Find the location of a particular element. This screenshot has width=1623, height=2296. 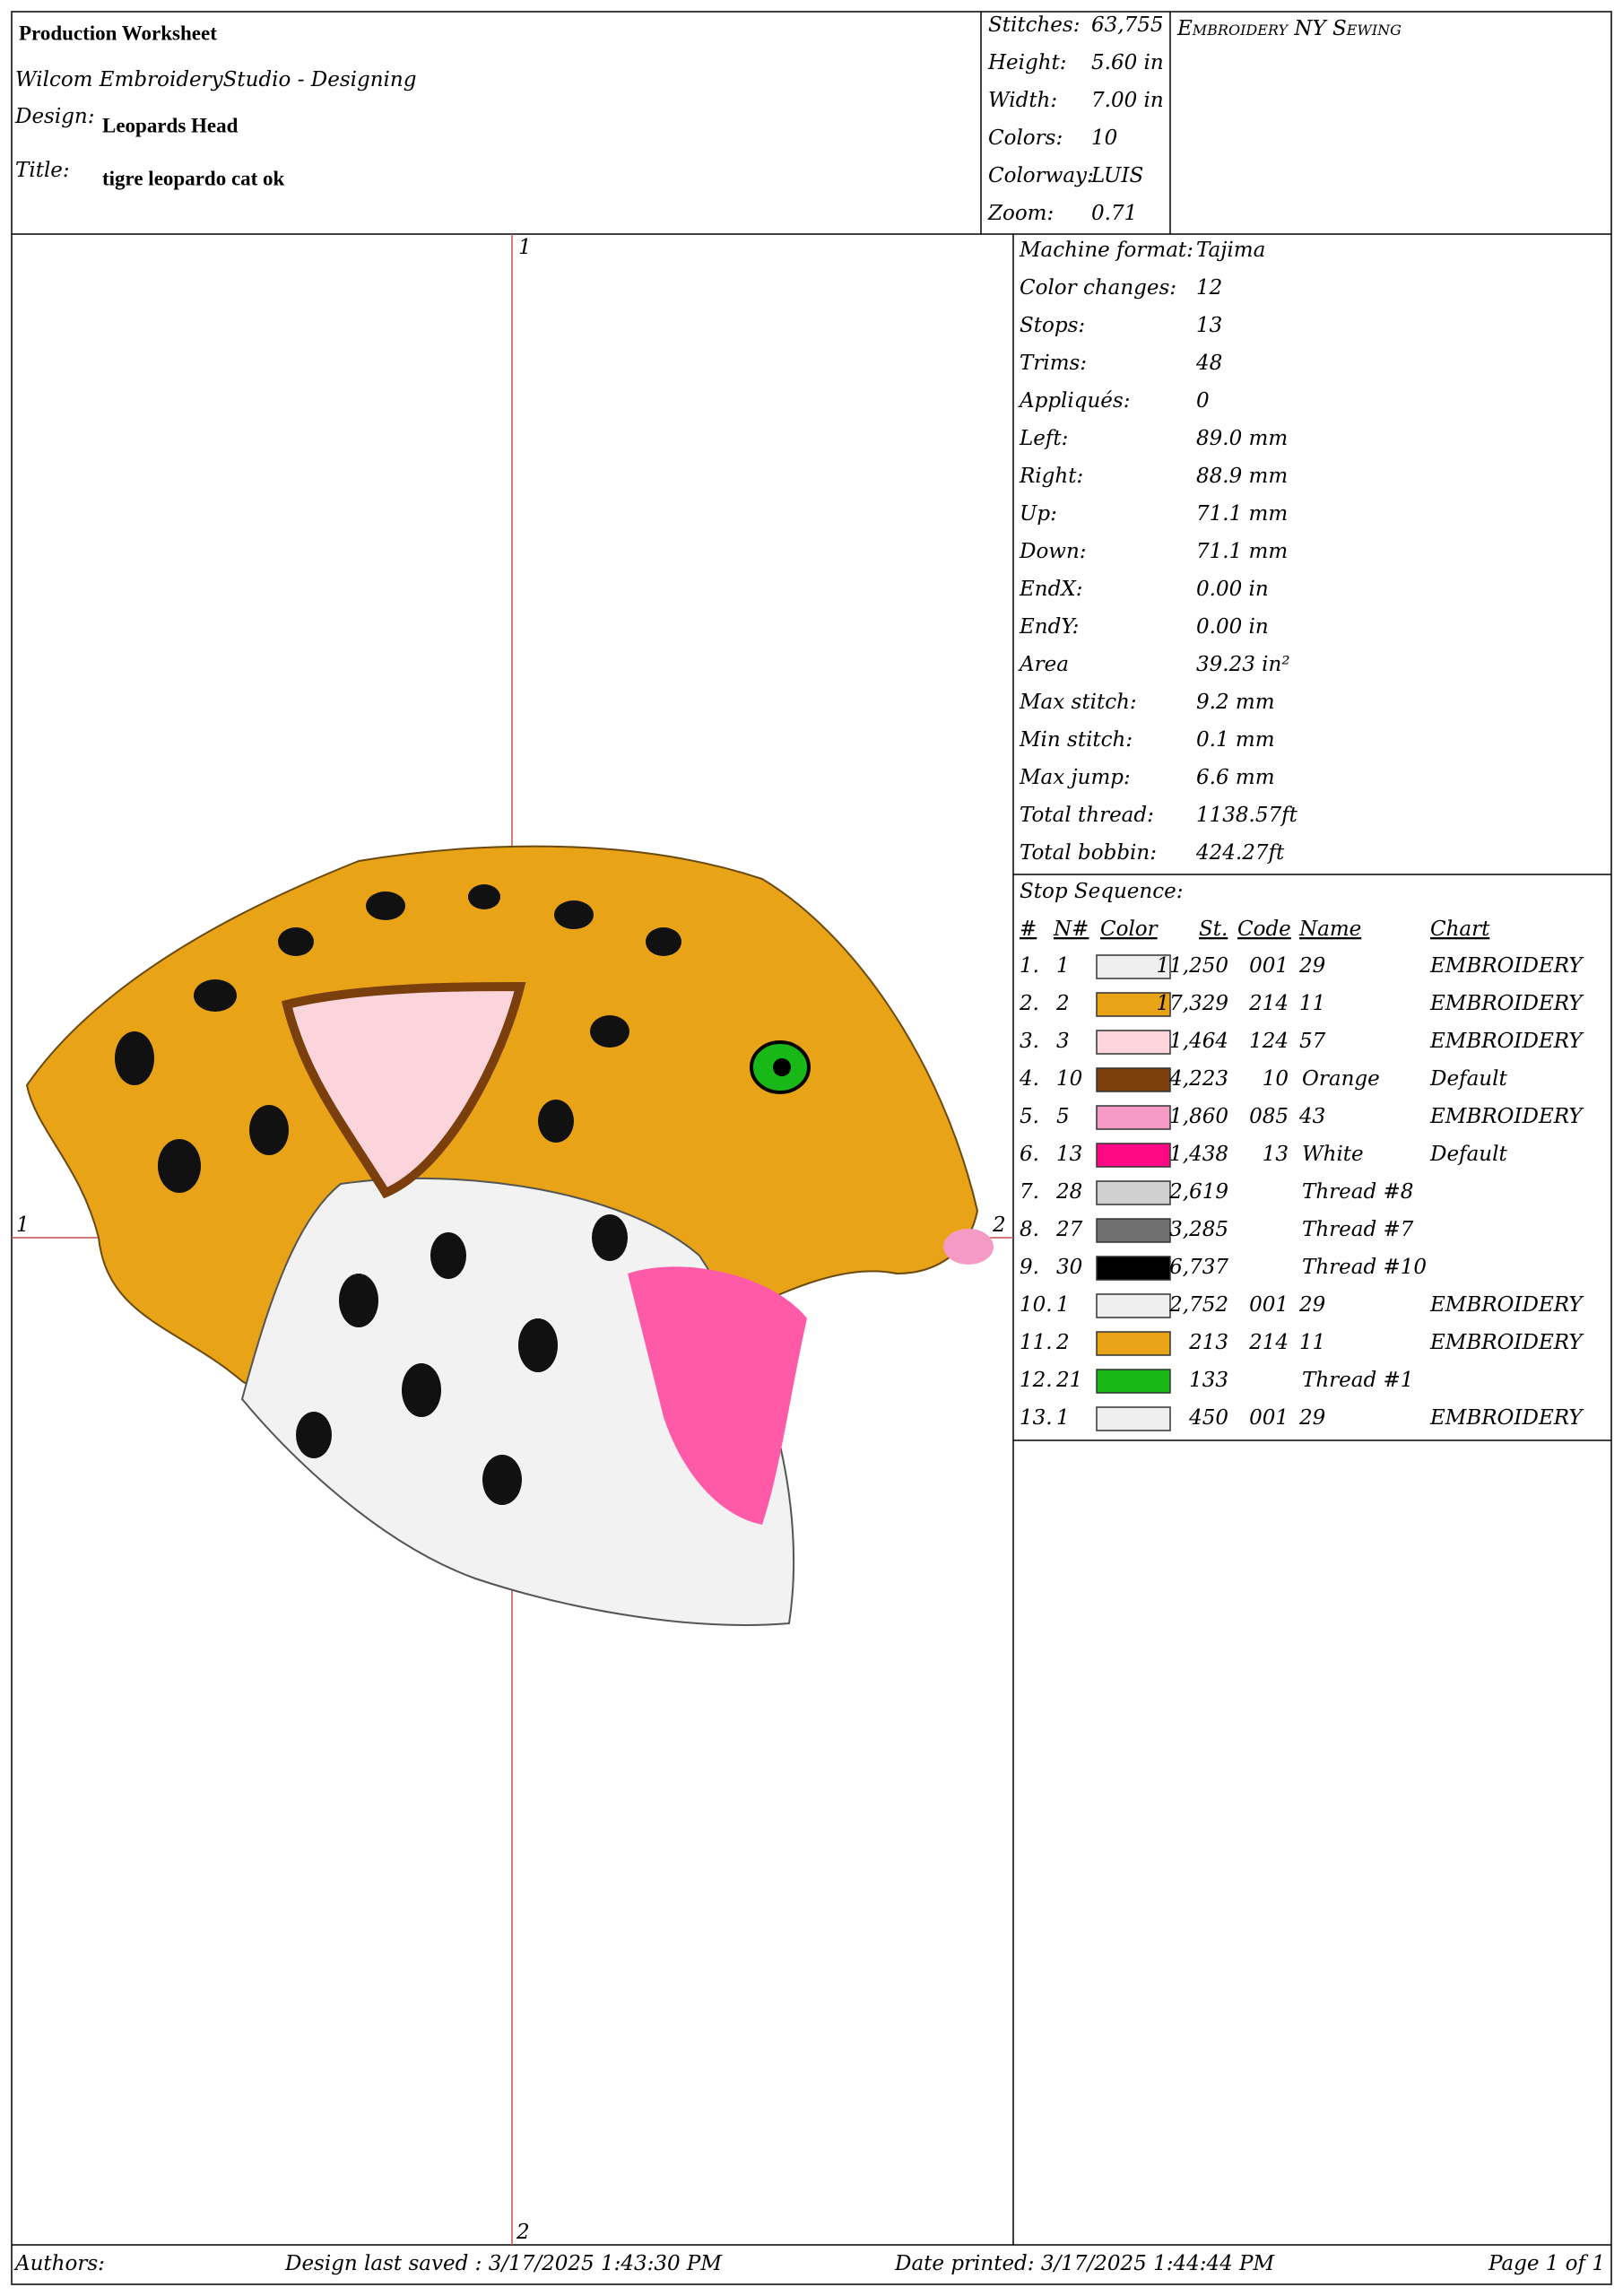

thread-code: 13 is located at coordinates (1276, 1154).